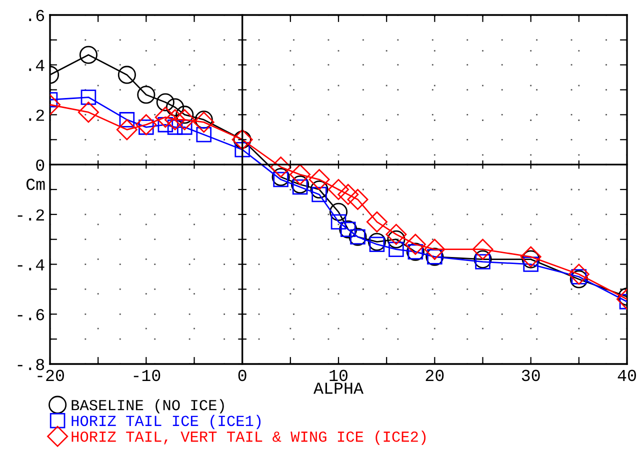 The image size is (643, 449). I want to click on x-tick-label: 0, so click(242, 376).